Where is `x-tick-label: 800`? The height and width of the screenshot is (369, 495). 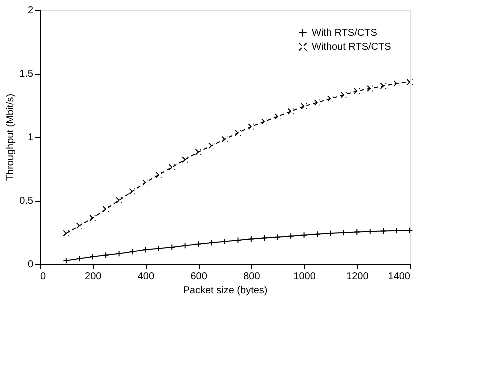
x-tick-label: 800 is located at coordinates (252, 277).